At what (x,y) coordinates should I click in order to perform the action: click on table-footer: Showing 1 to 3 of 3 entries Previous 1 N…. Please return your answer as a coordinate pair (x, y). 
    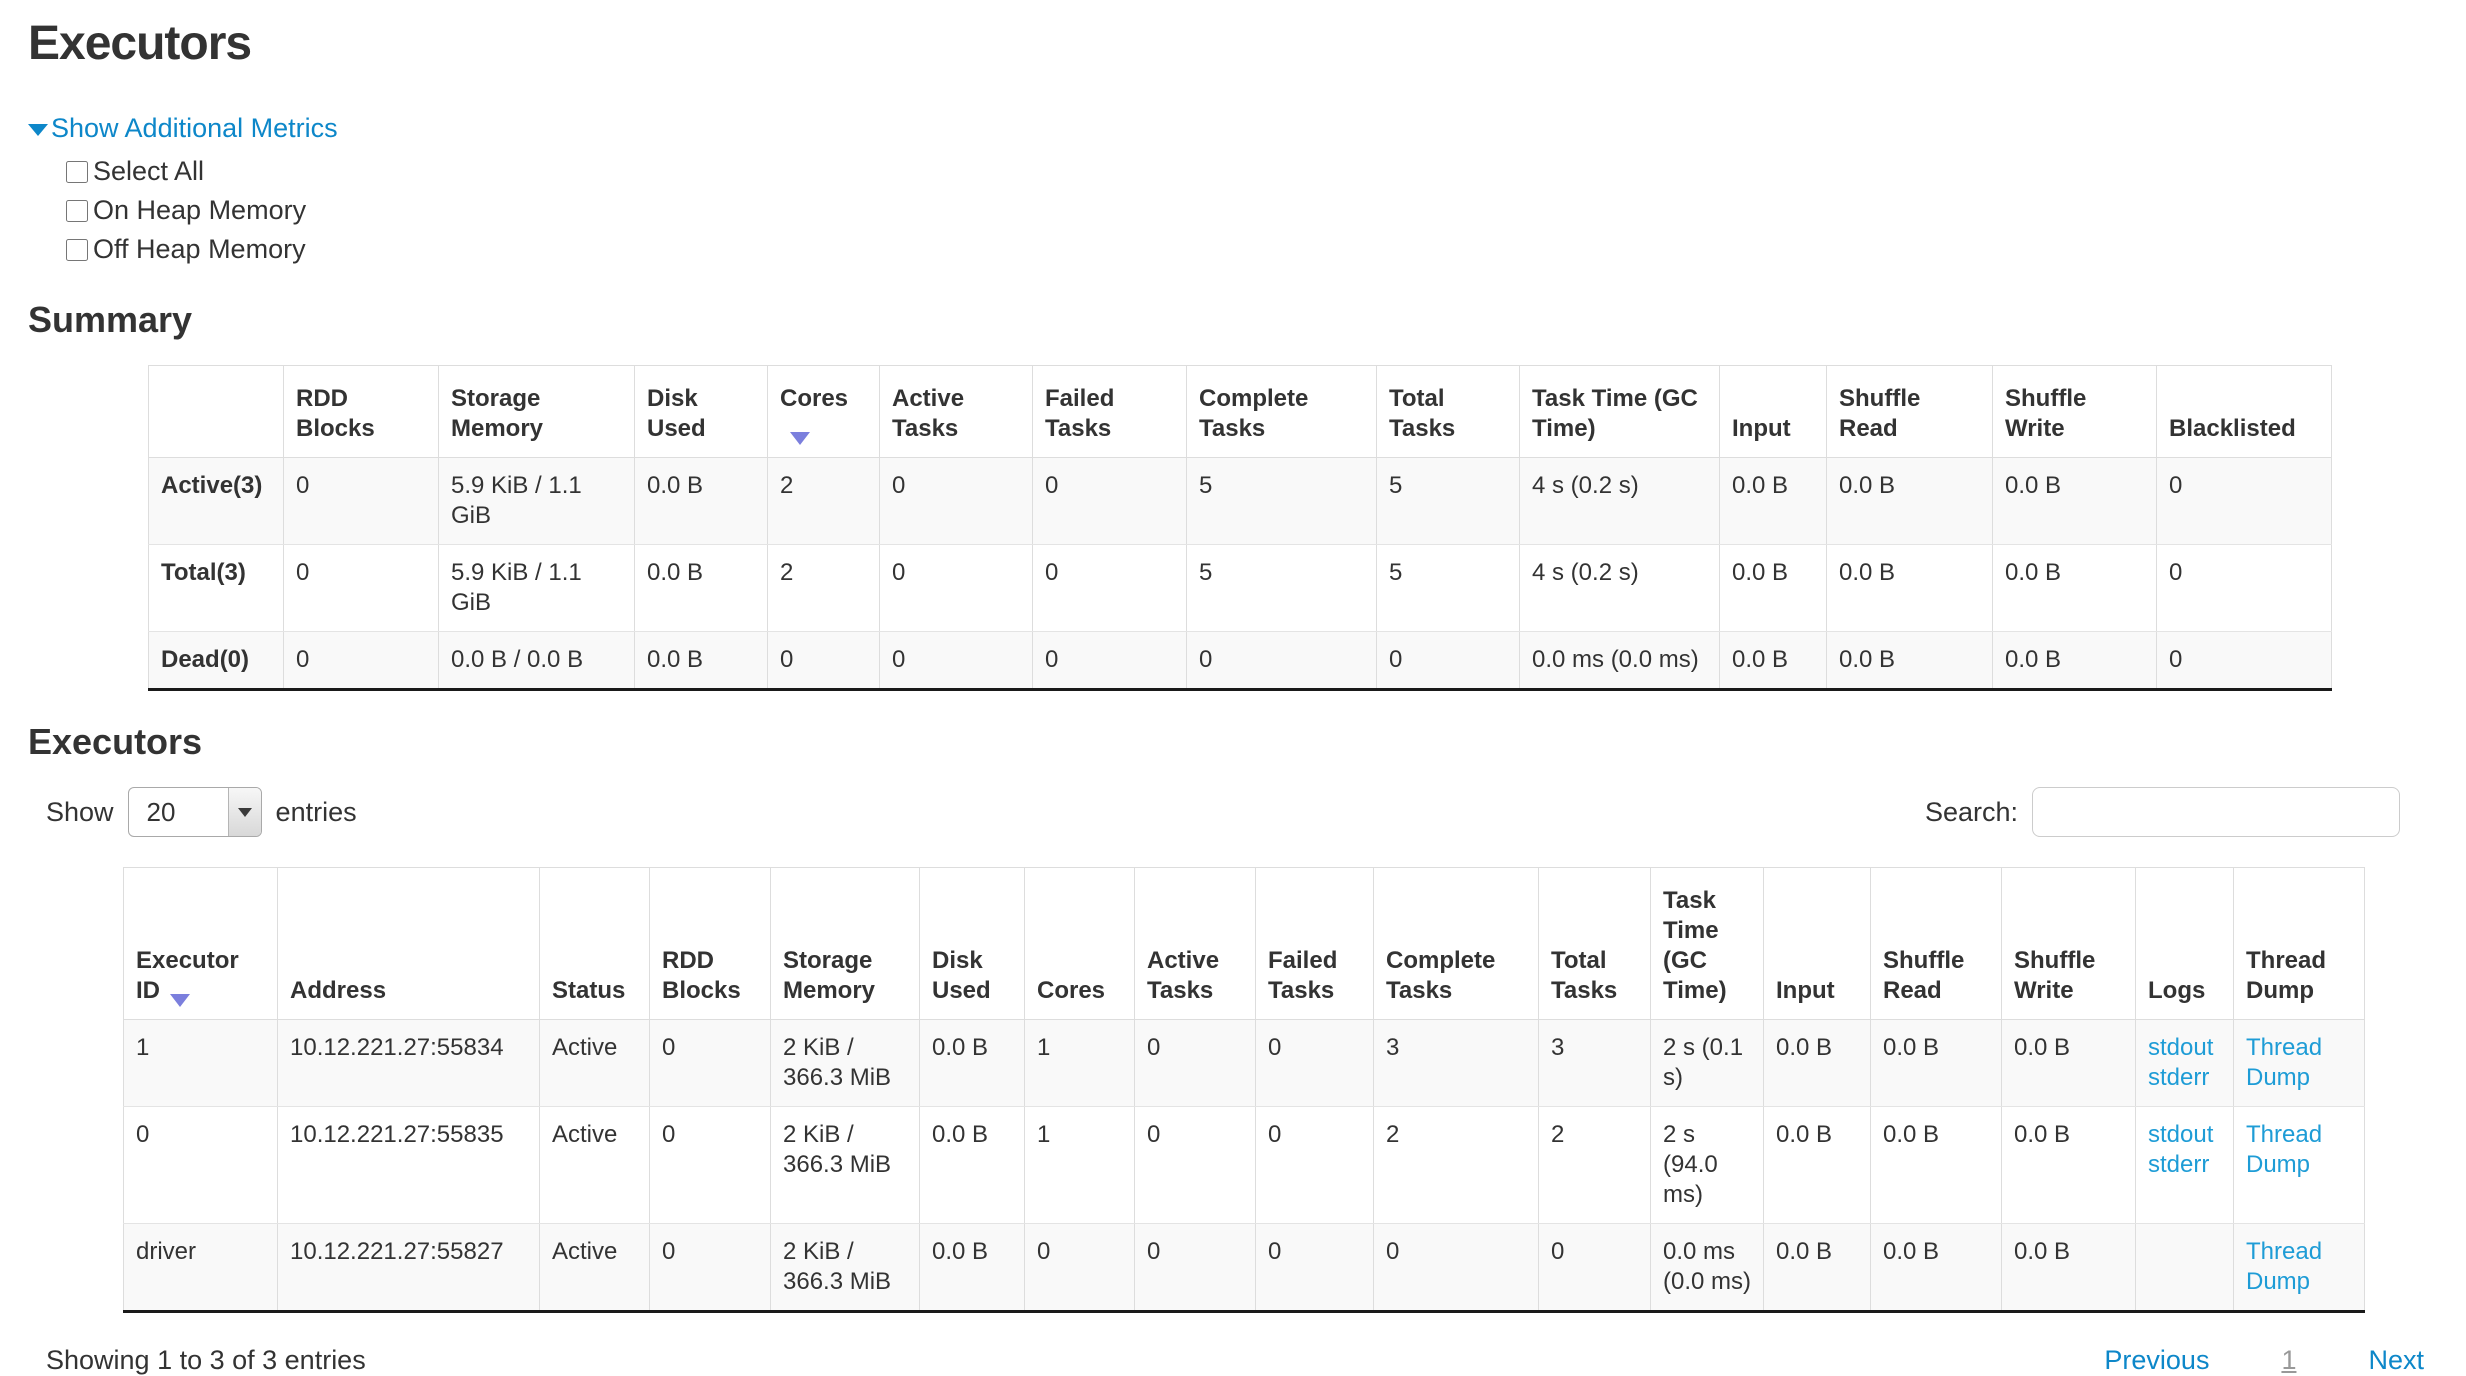
    Looking at the image, I should click on (1235, 1360).